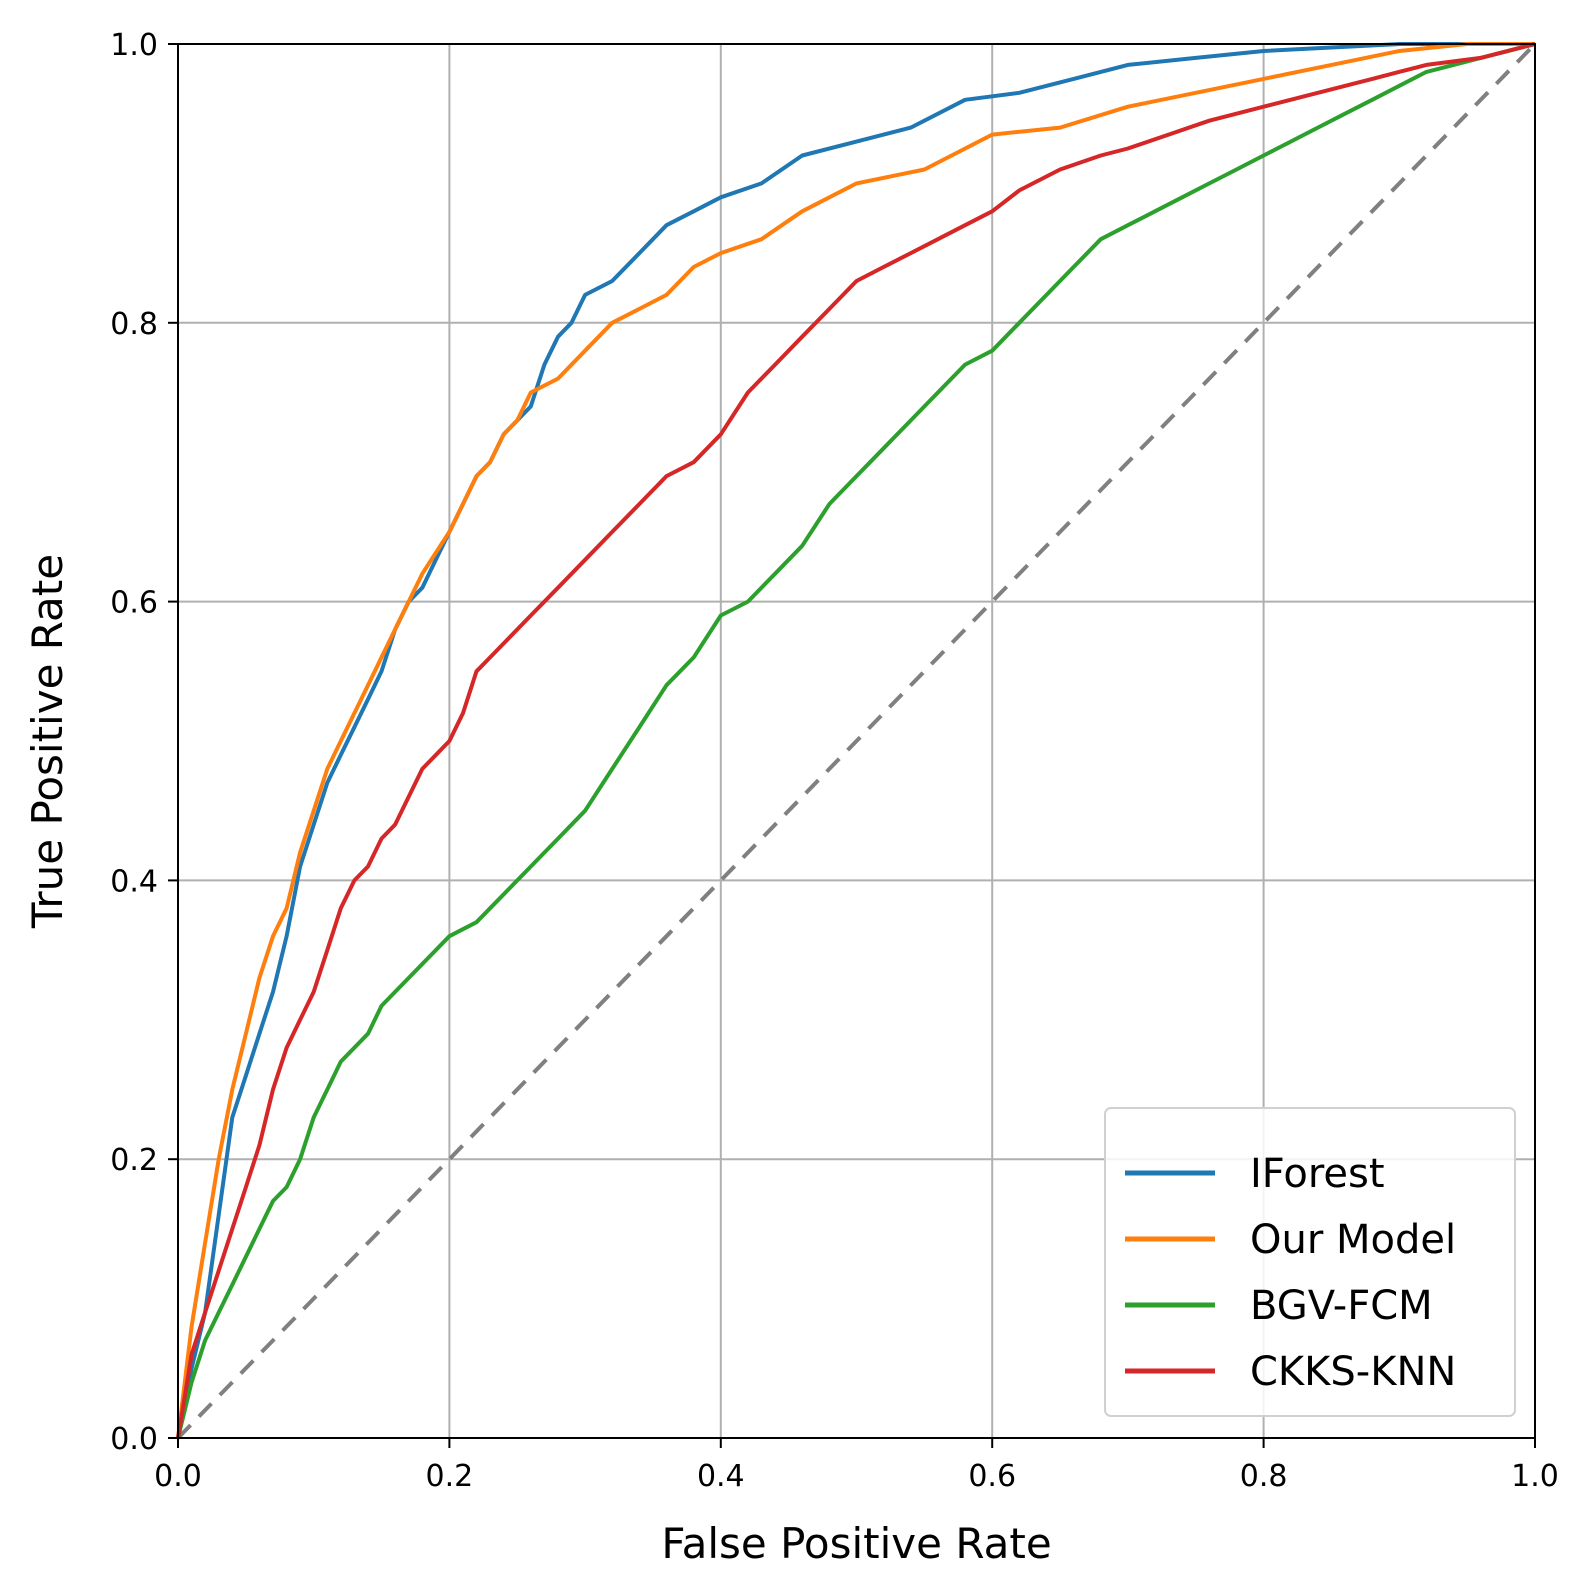  What do you see at coordinates (1341, 1306) in the screenshot?
I see `legend-label-bgv-fcm: BGV-FCM` at bounding box center [1341, 1306].